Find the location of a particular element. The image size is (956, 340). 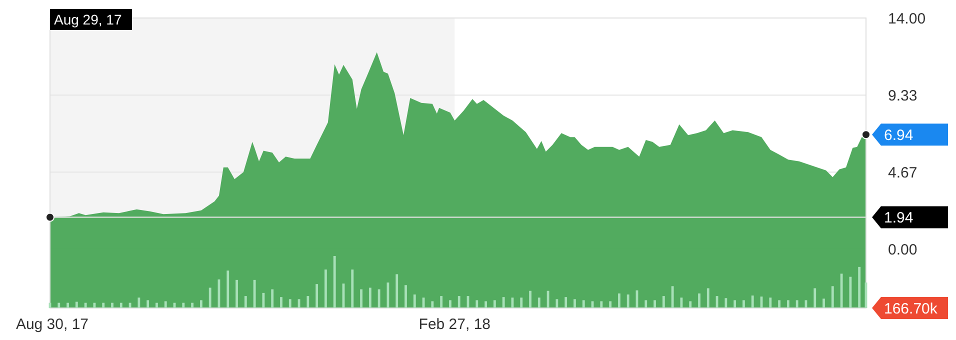

y-tick-label: 0.00 is located at coordinates (903, 250).